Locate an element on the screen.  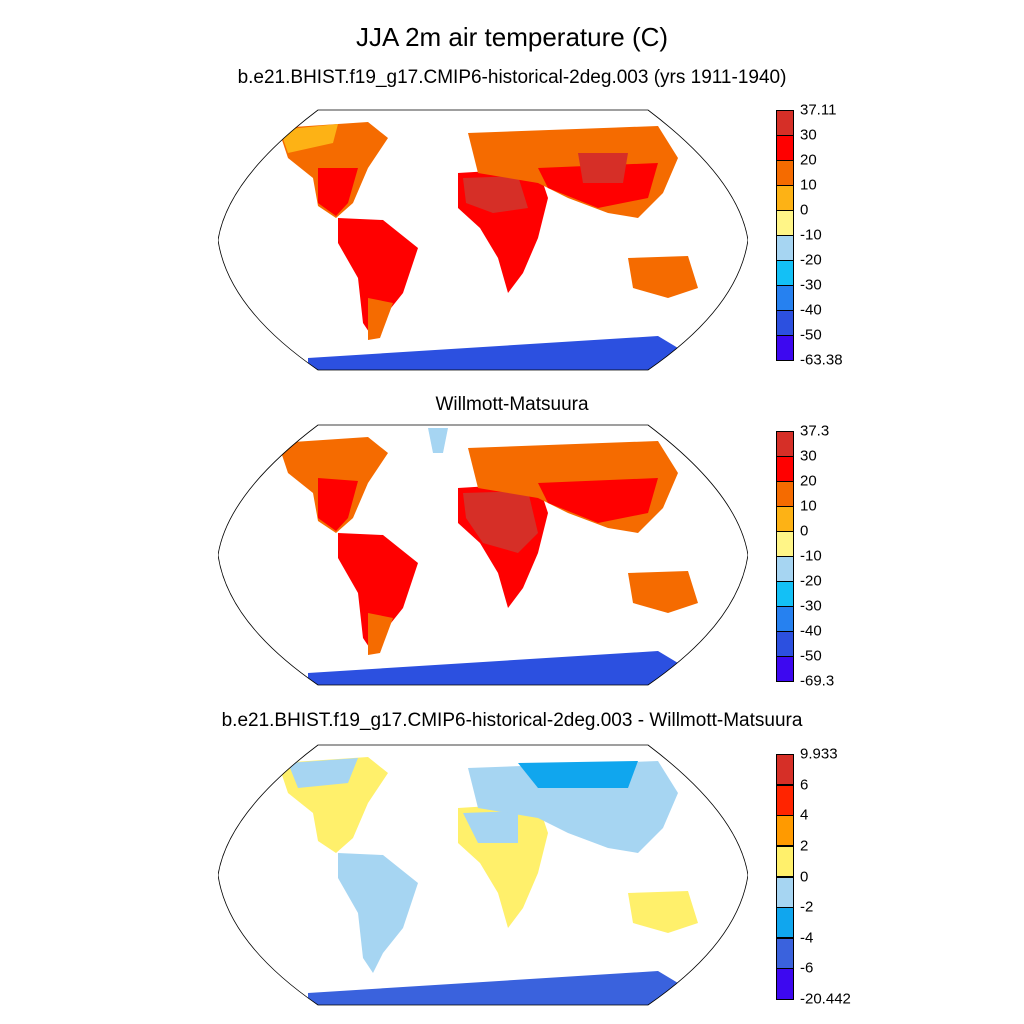
panel-2-colorbar-label: -69.3 is located at coordinates (817, 681).